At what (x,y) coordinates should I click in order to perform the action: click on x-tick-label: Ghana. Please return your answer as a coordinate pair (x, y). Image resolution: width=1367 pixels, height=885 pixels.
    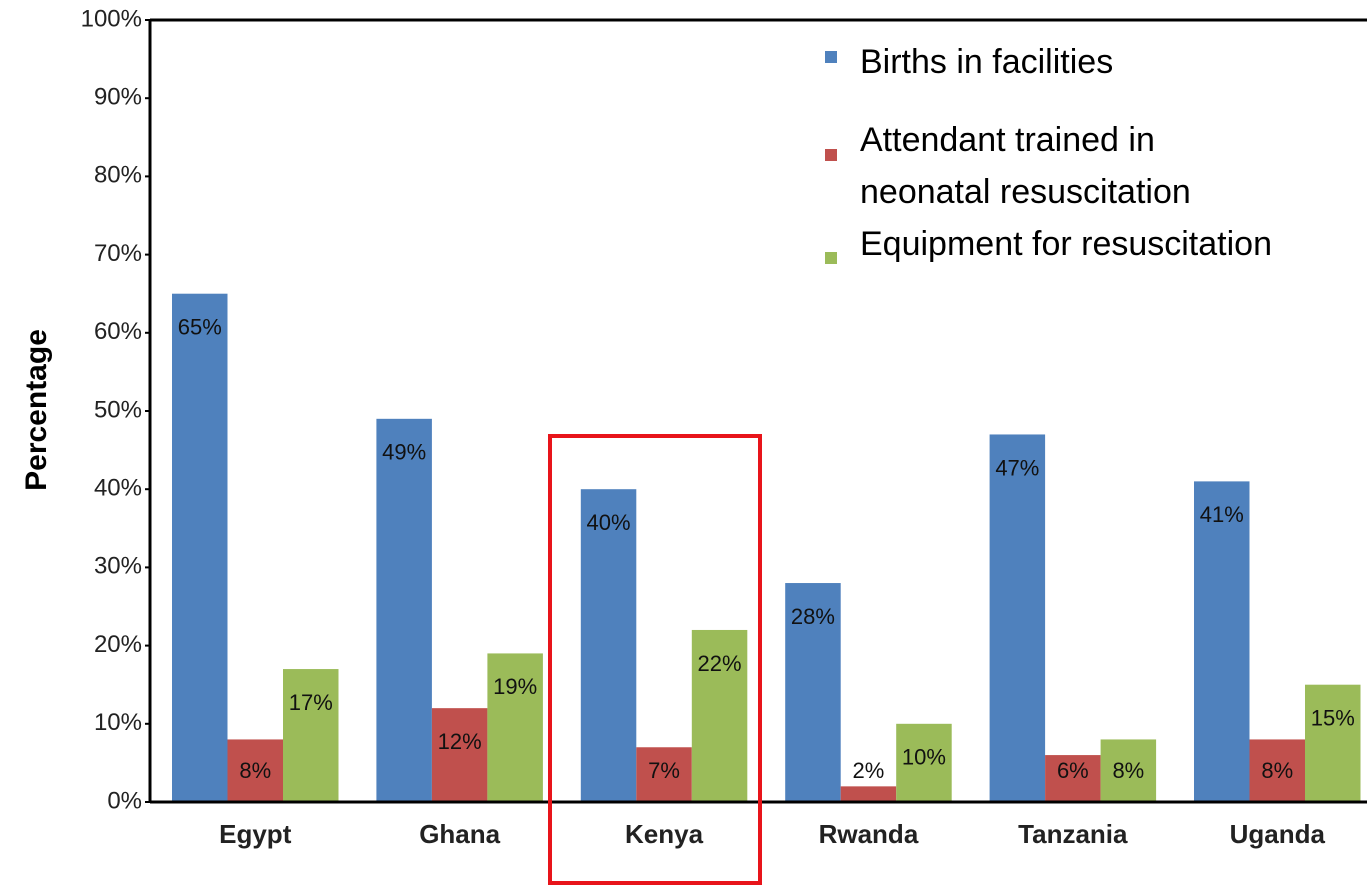
    Looking at the image, I should click on (459, 834).